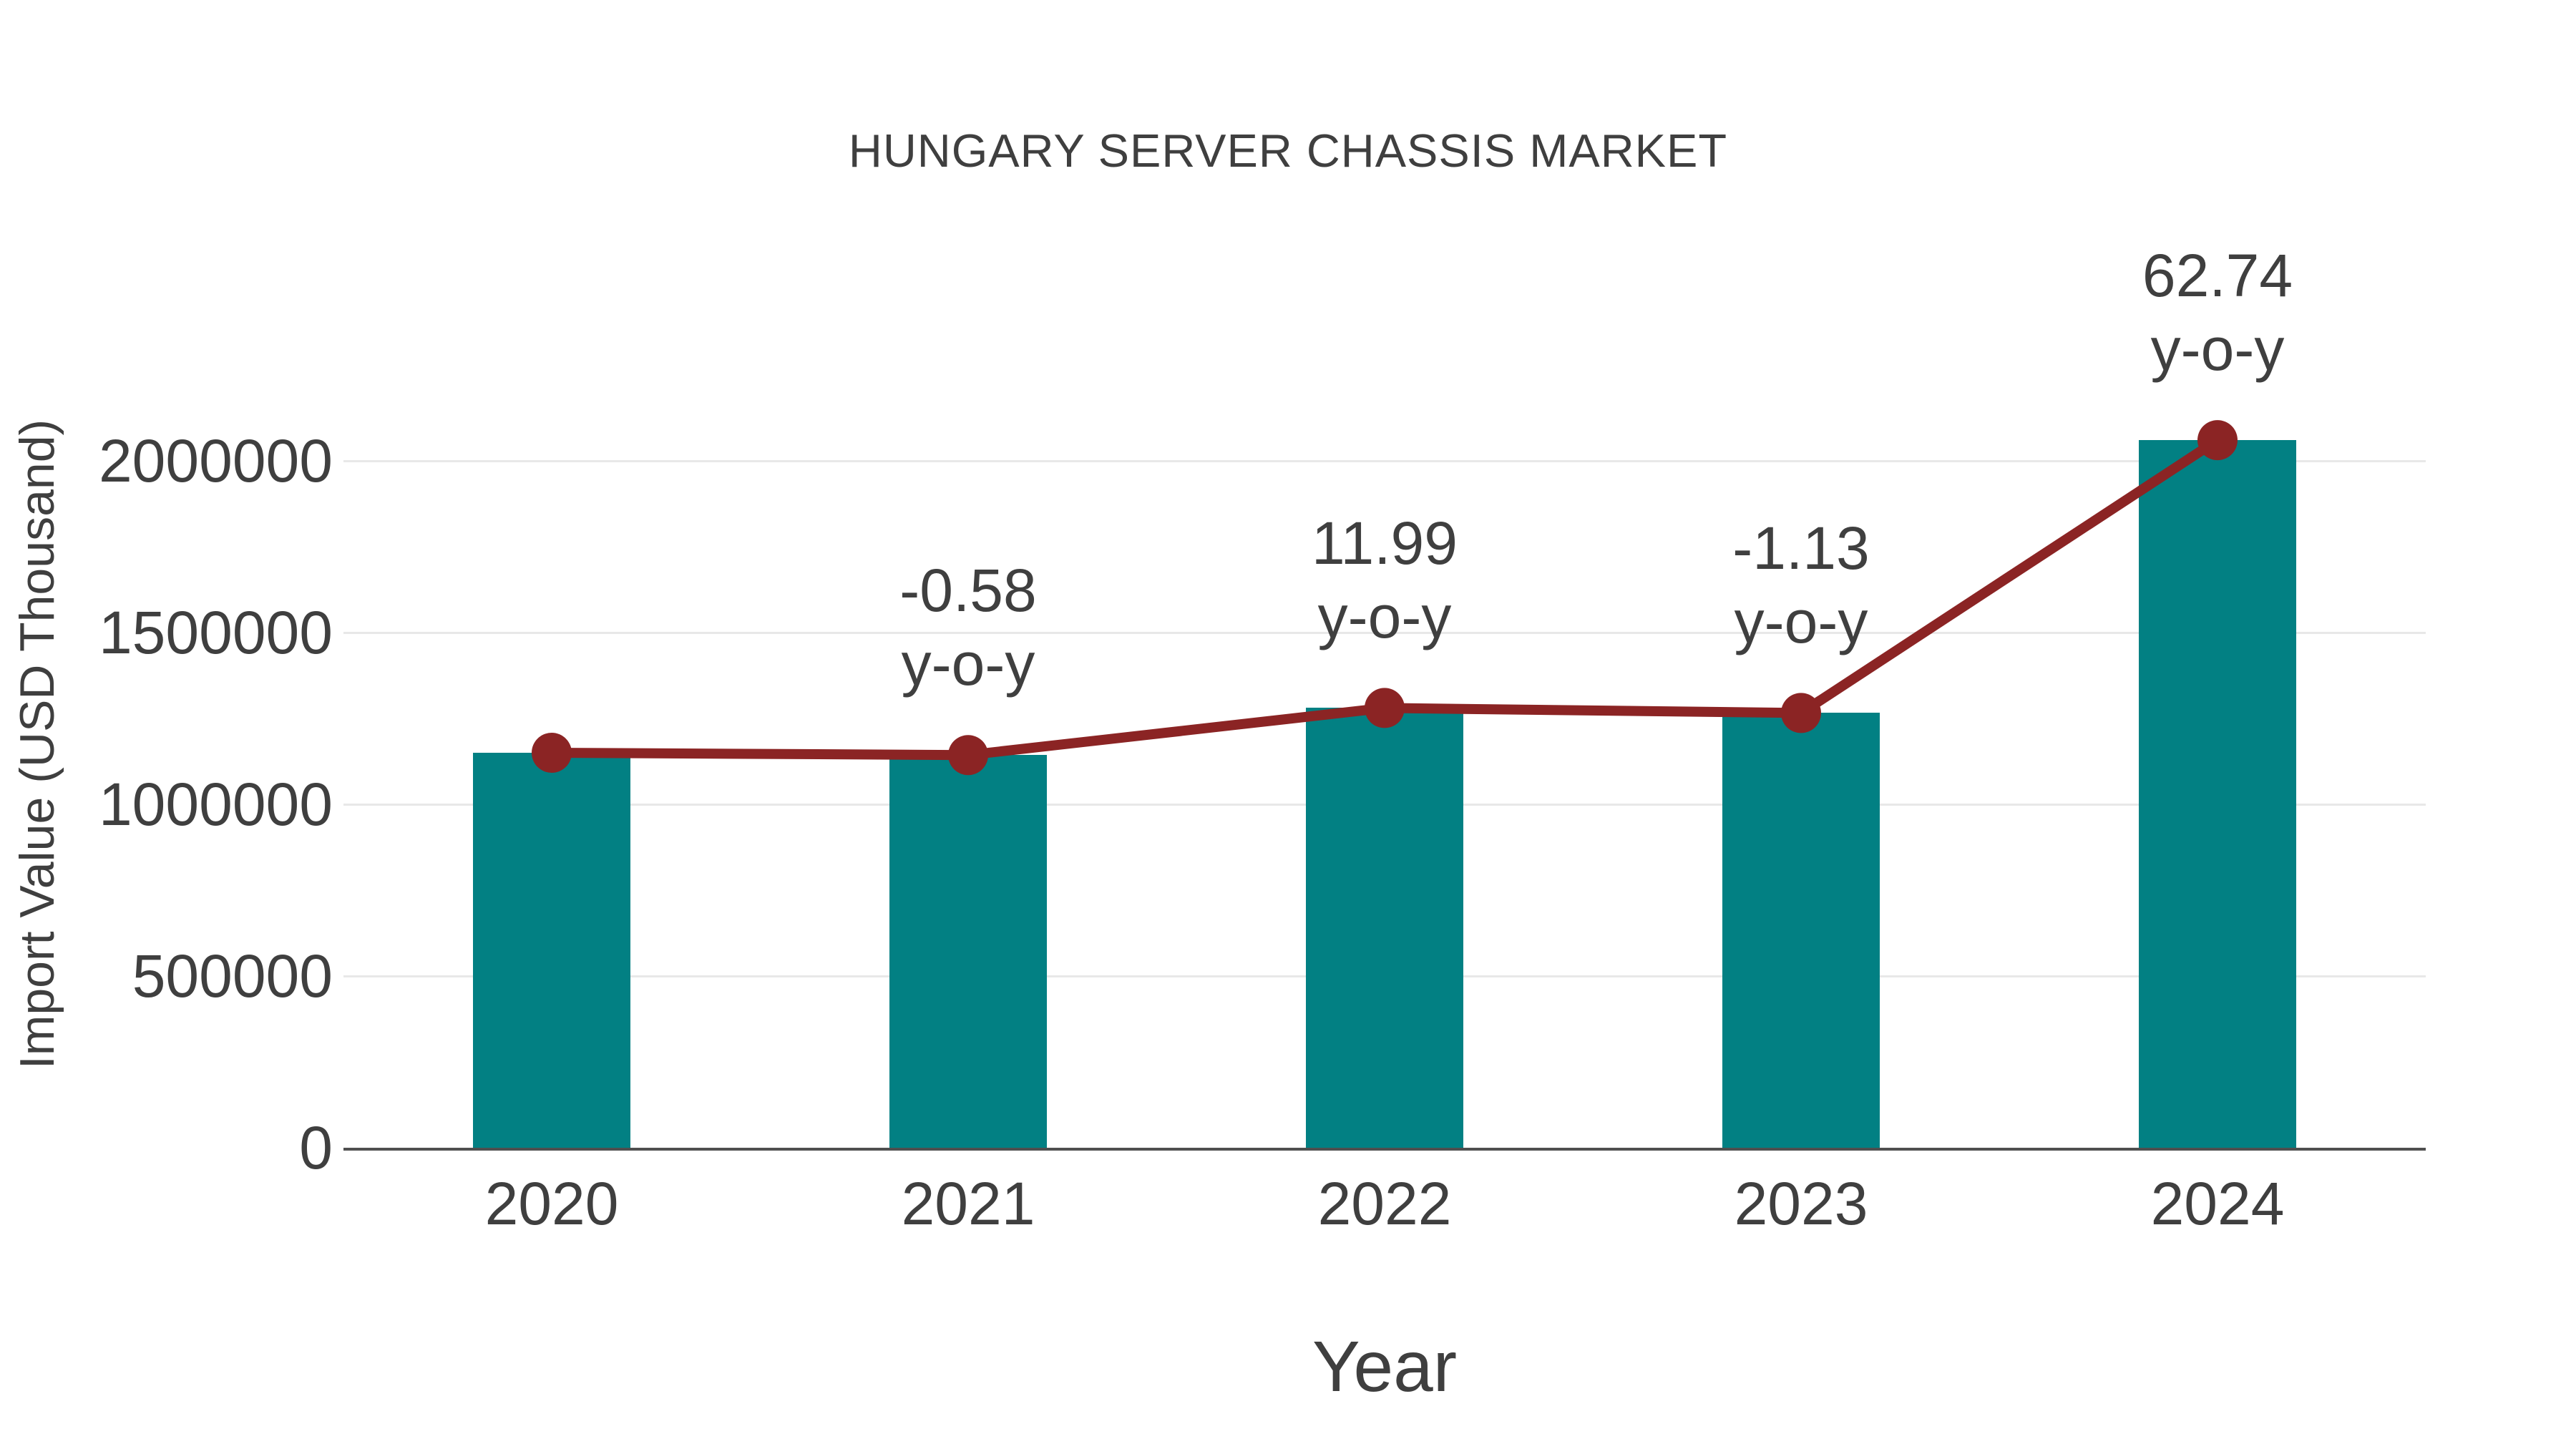 Image resolution: width=2576 pixels, height=1449 pixels. Describe the element at coordinates (968, 664) in the screenshot. I see `annotation-suffix-2021: y-o-y` at that location.